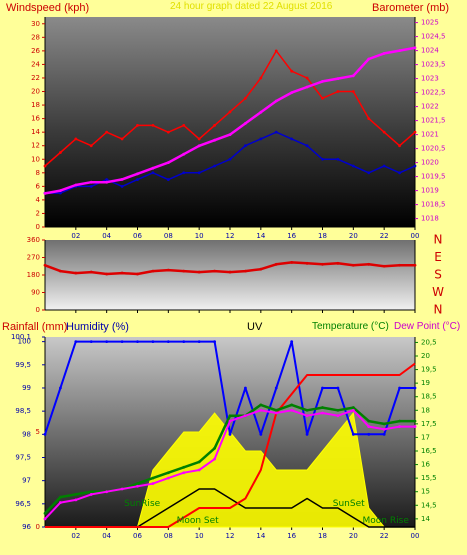 The image size is (467, 555). What do you see at coordinates (433, 149) in the screenshot?
I see `barometer-y-tick-label: 1020,5` at bounding box center [433, 149].